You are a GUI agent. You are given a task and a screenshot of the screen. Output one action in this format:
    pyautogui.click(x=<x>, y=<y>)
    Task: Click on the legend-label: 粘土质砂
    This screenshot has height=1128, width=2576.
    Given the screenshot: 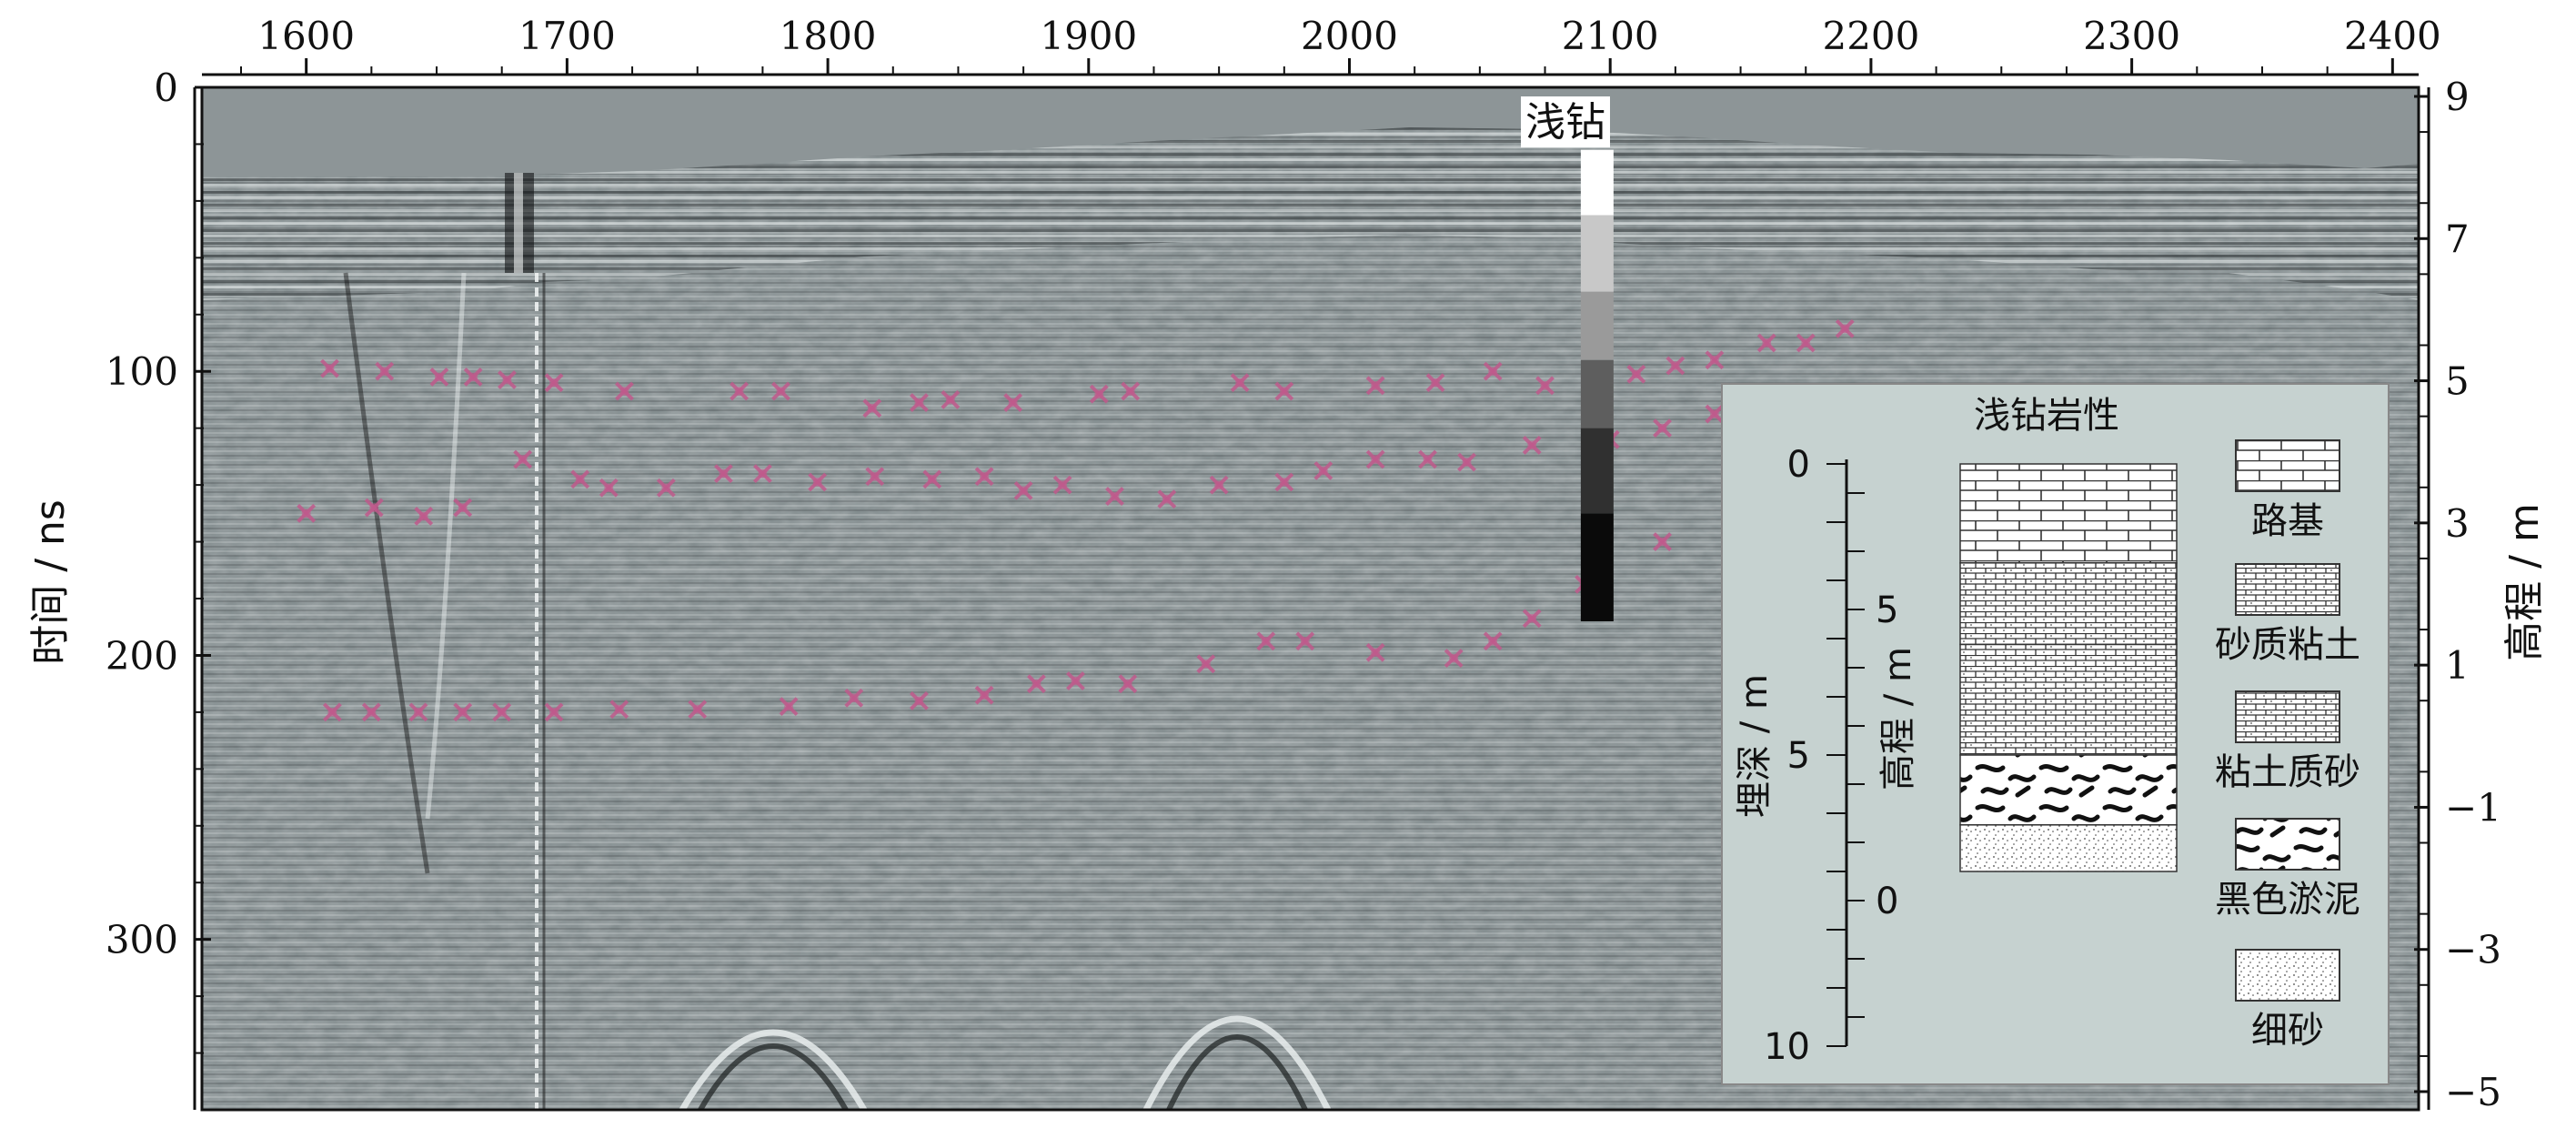 What is the action you would take?
    pyautogui.click(x=2287, y=772)
    